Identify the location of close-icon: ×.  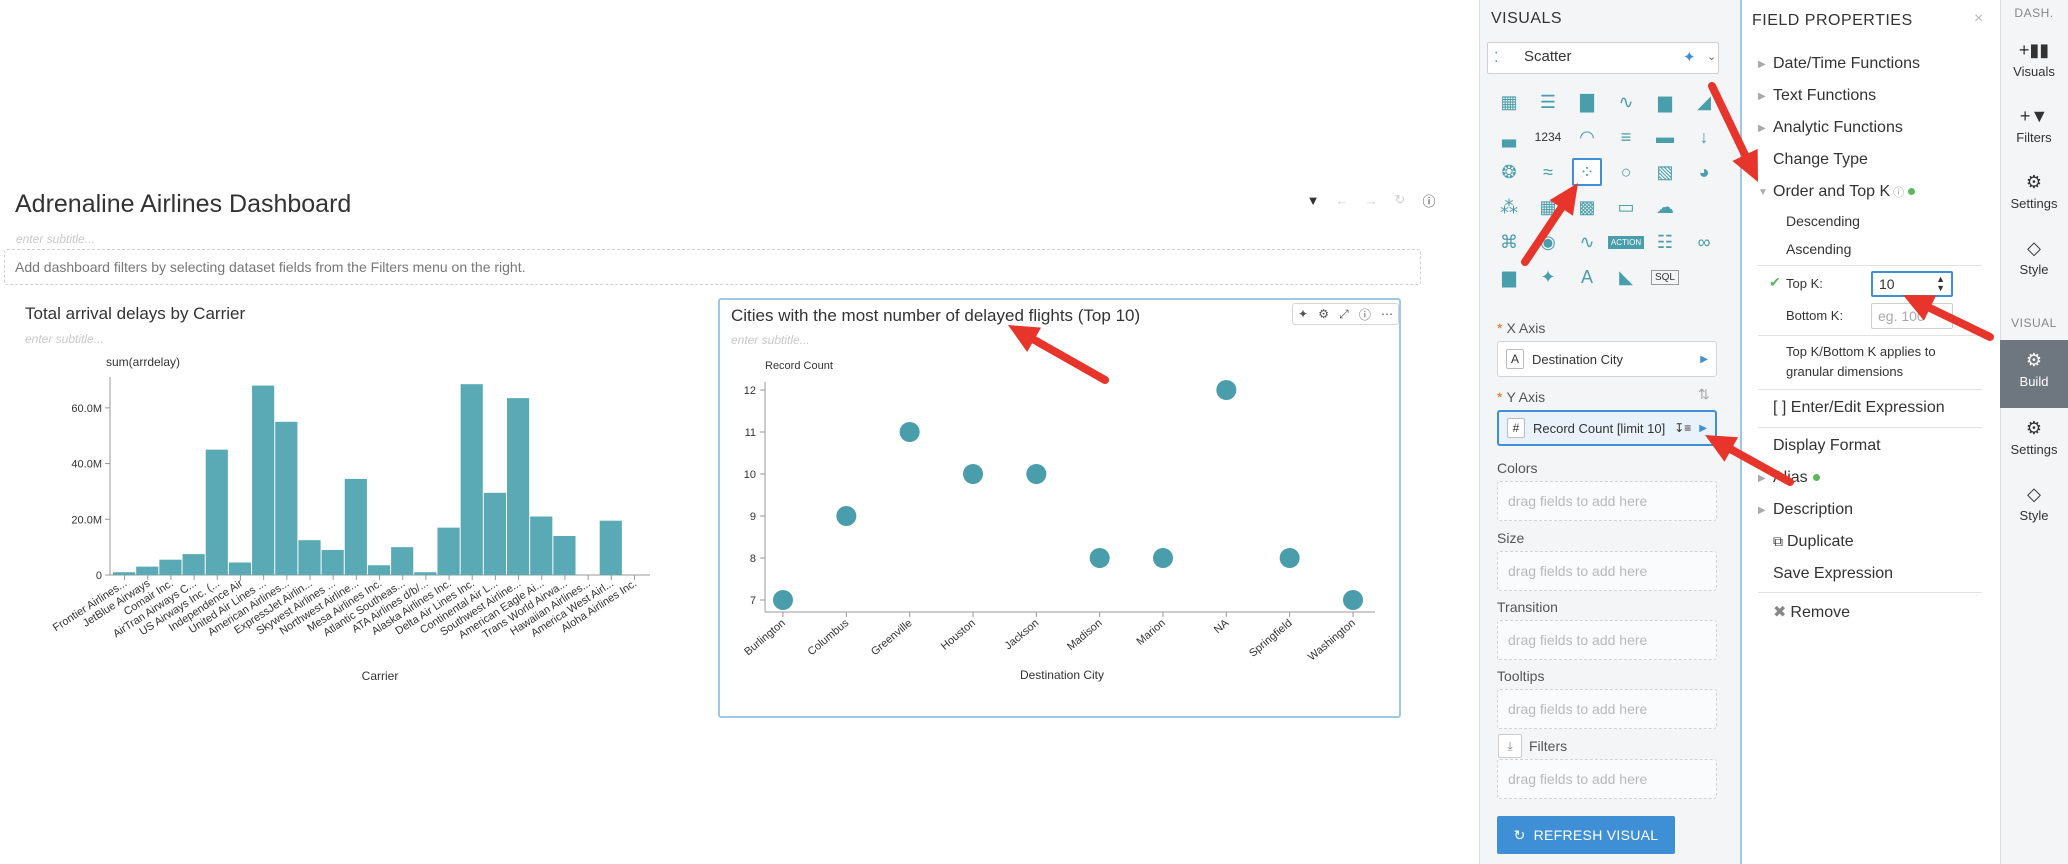
(1979, 18).